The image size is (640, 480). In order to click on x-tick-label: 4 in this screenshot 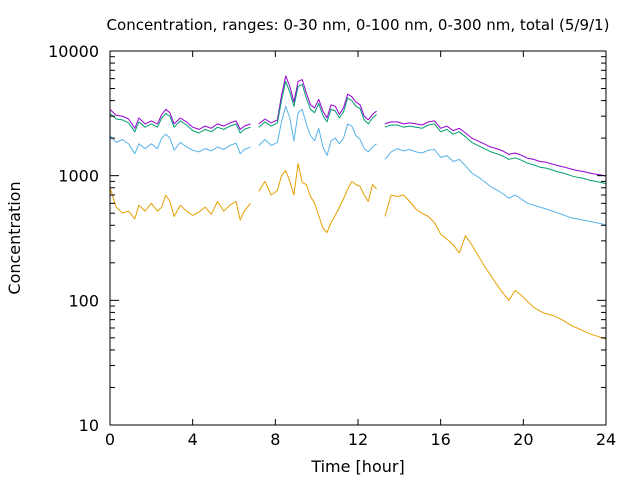, I will do `click(193, 439)`.